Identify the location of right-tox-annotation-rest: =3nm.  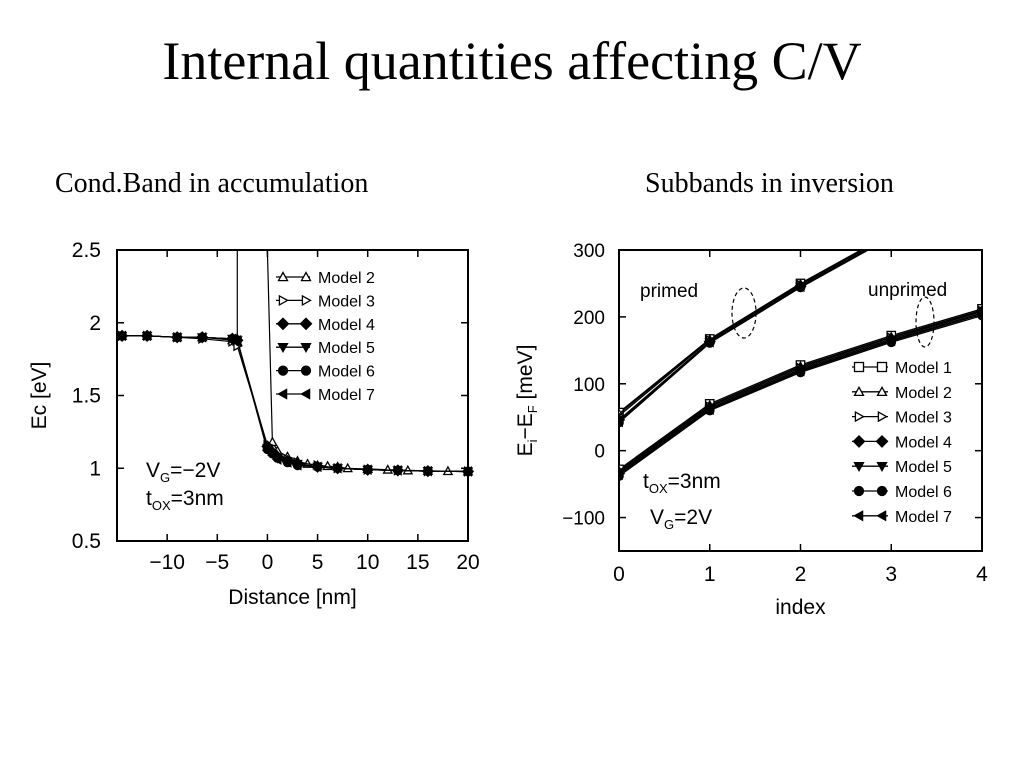
(694, 481).